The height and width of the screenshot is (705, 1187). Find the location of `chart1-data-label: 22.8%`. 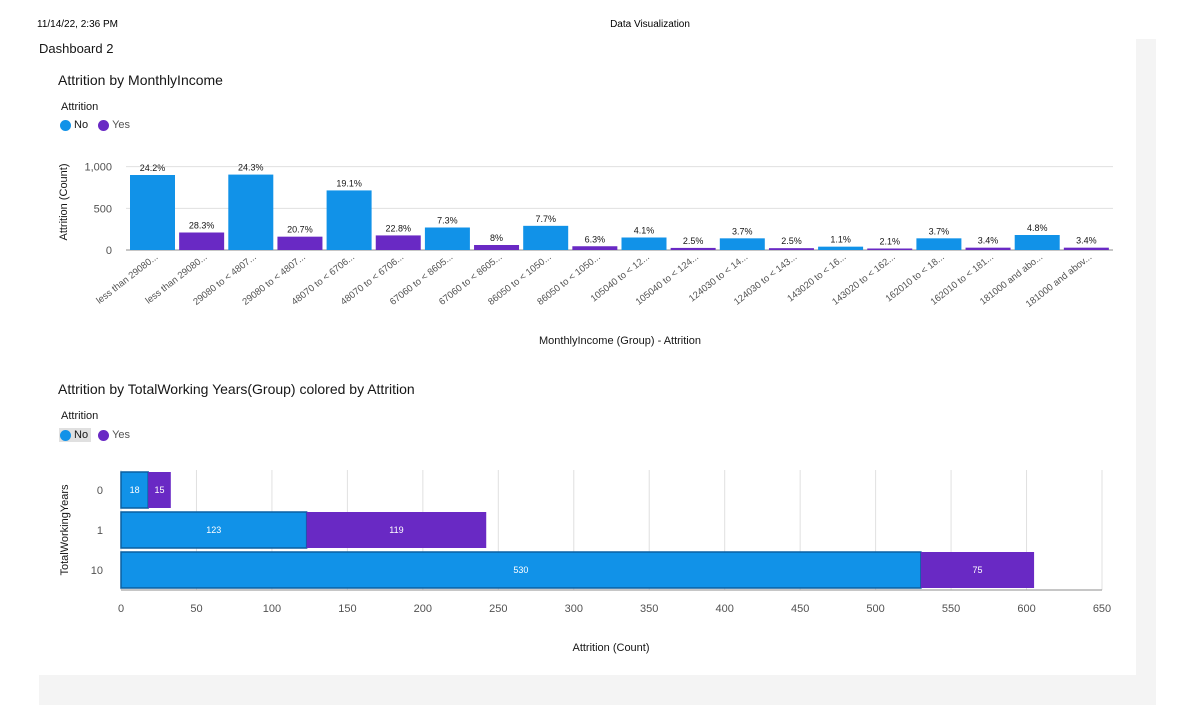

chart1-data-label: 22.8% is located at coordinates (398, 228).